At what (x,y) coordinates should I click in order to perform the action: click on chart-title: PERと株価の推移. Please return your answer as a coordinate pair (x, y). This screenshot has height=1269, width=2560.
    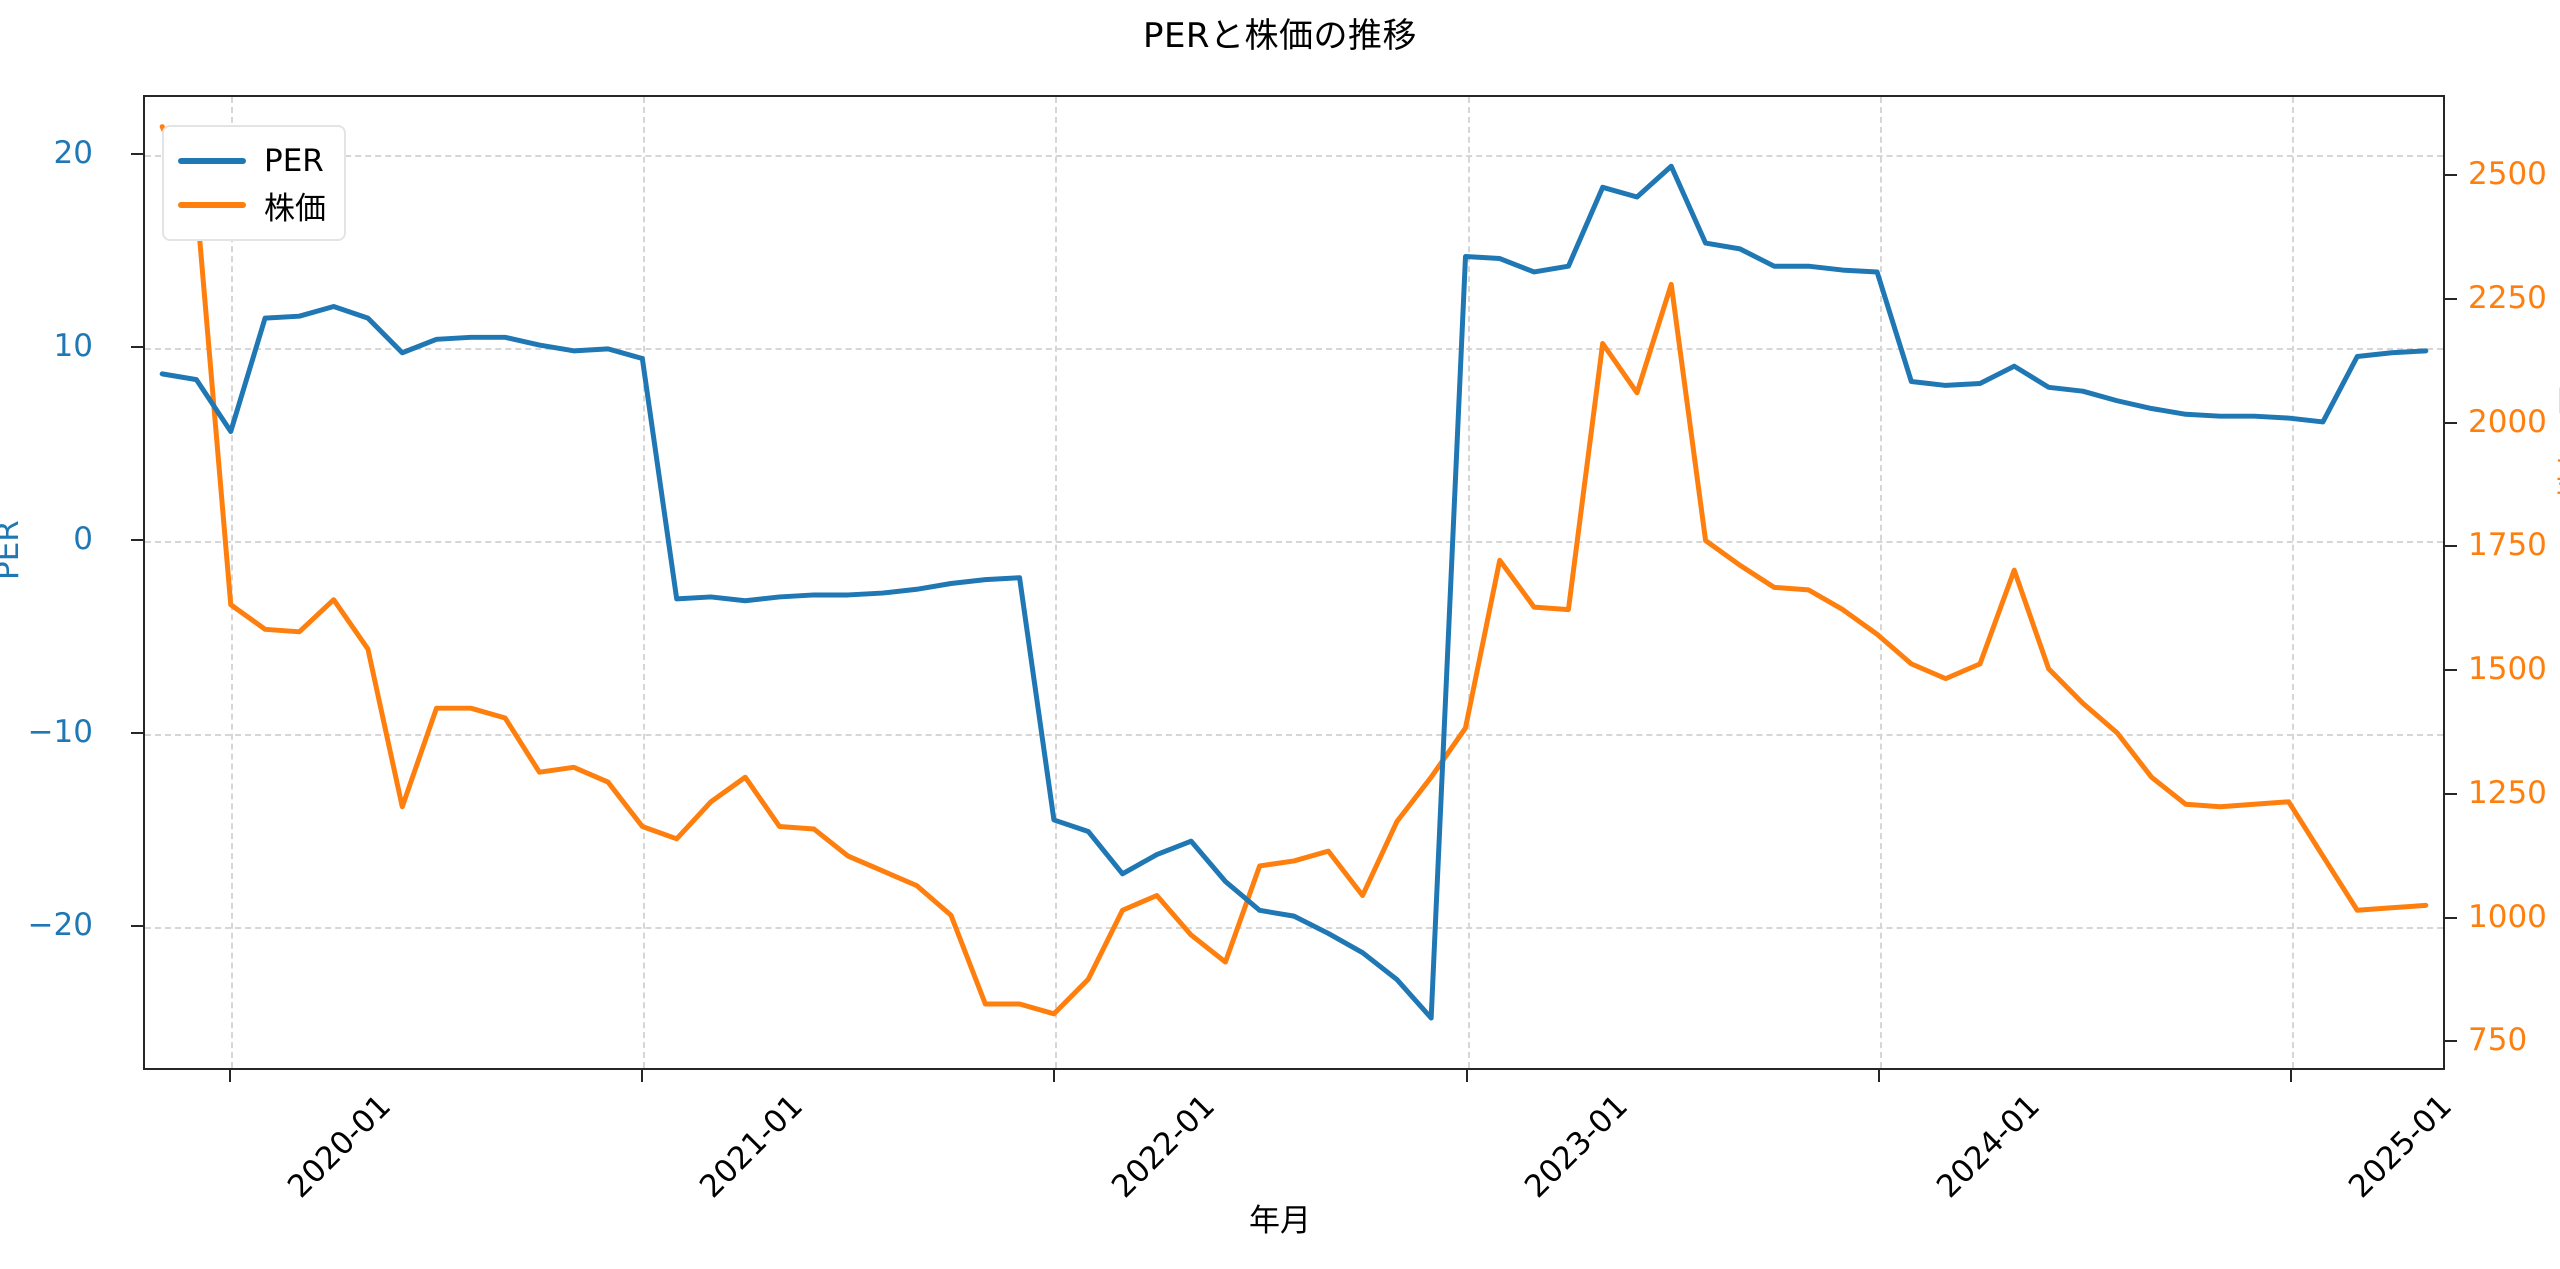
    Looking at the image, I should click on (1280, 36).